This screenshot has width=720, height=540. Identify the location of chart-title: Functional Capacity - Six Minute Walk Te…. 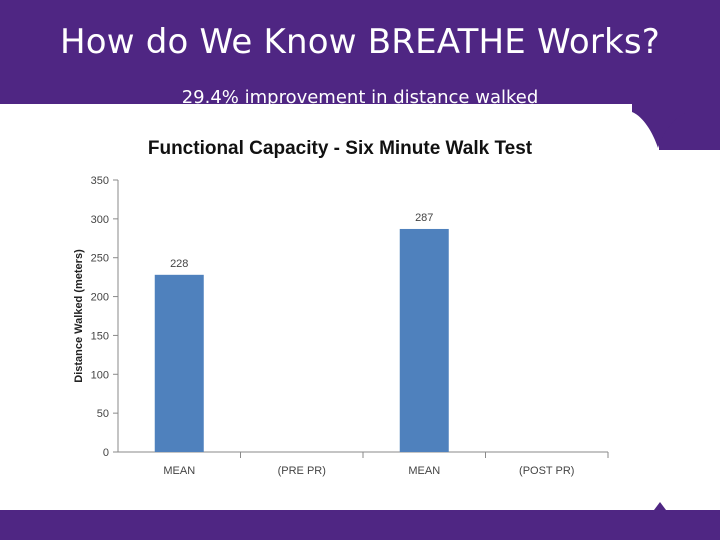
(340, 148).